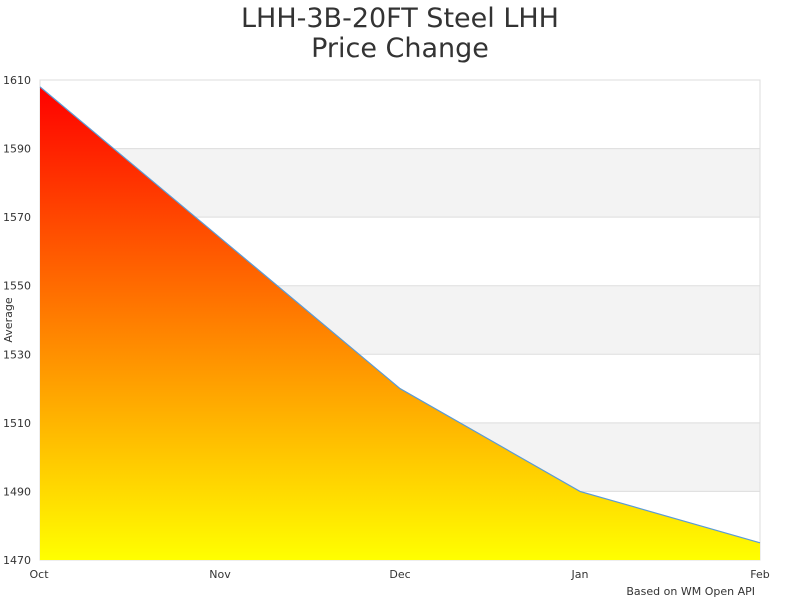  What do you see at coordinates (8, 319) in the screenshot?
I see `y-axis-label: Average` at bounding box center [8, 319].